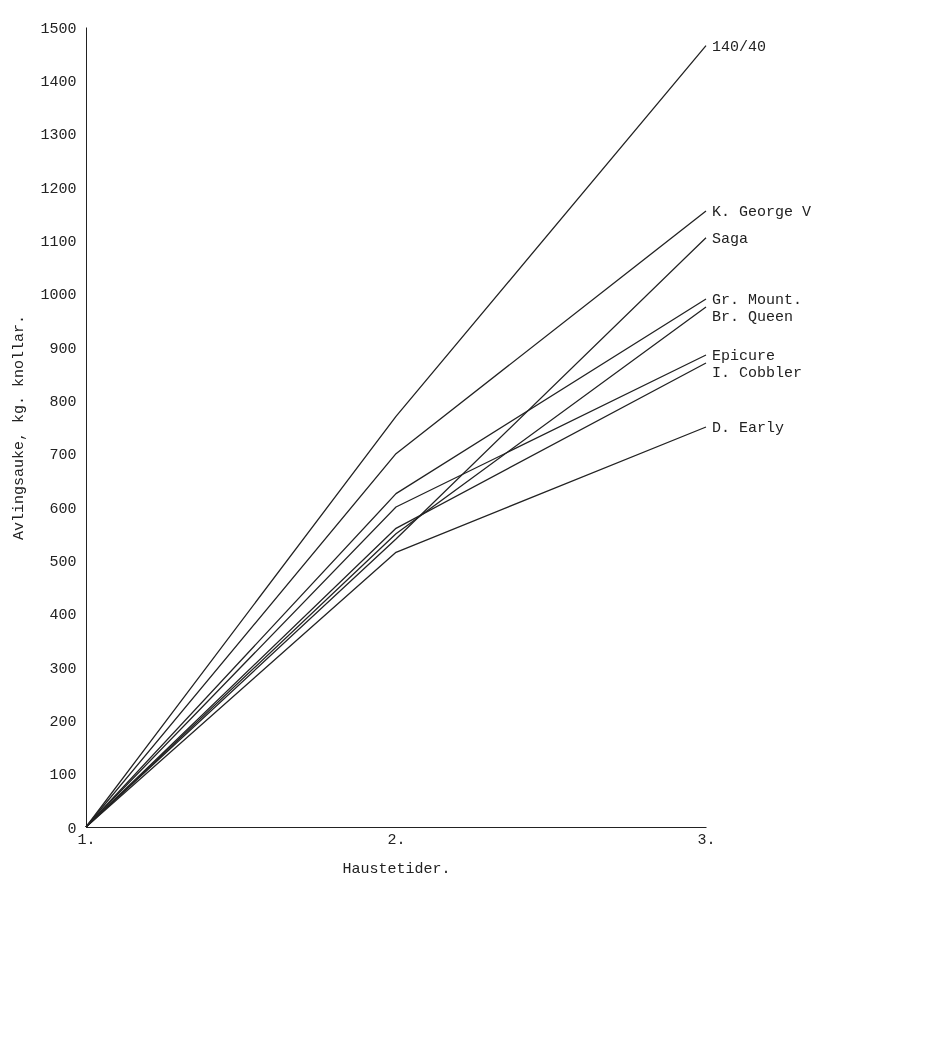  Describe the element at coordinates (58, 189) in the screenshot. I see `y-tick-label: 1200` at that location.